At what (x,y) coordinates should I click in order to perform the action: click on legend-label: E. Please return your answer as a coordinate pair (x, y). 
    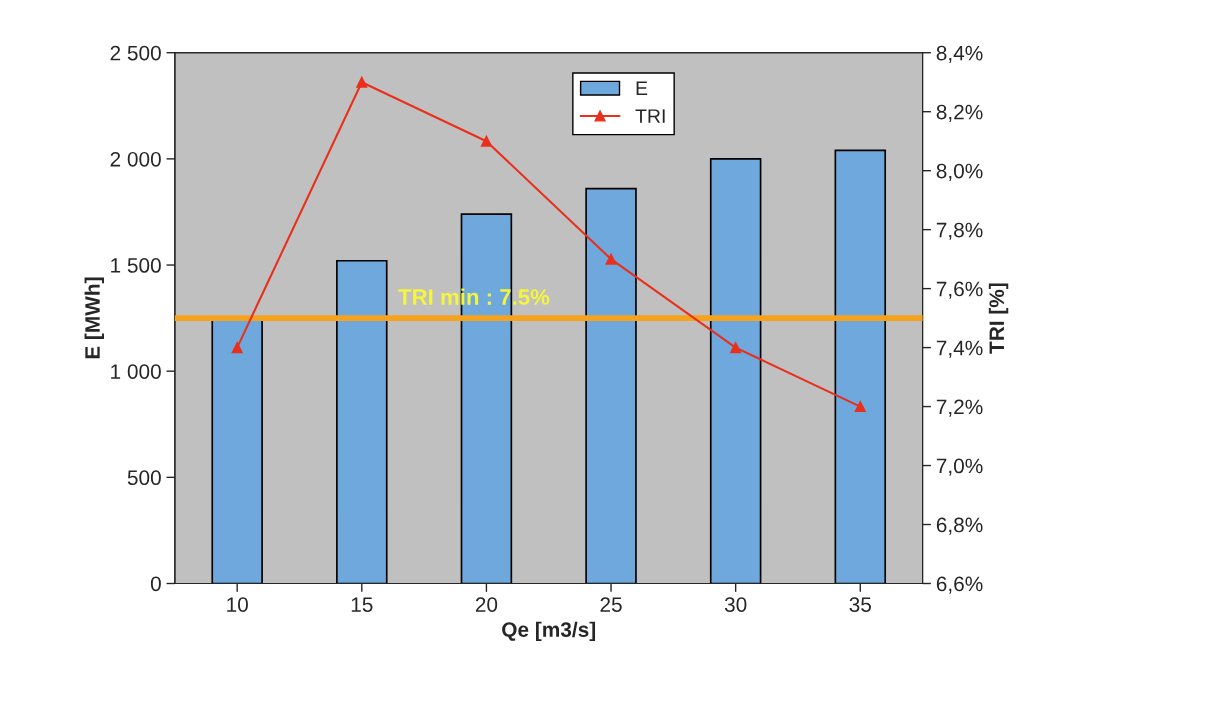
    Looking at the image, I should click on (642, 88).